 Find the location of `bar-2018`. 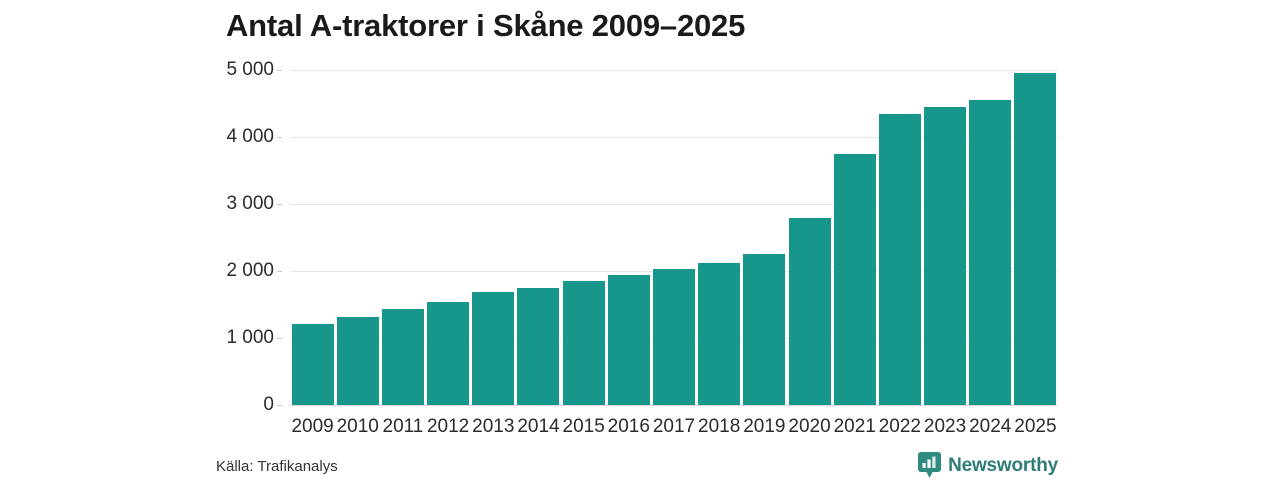

bar-2018 is located at coordinates (719, 333).